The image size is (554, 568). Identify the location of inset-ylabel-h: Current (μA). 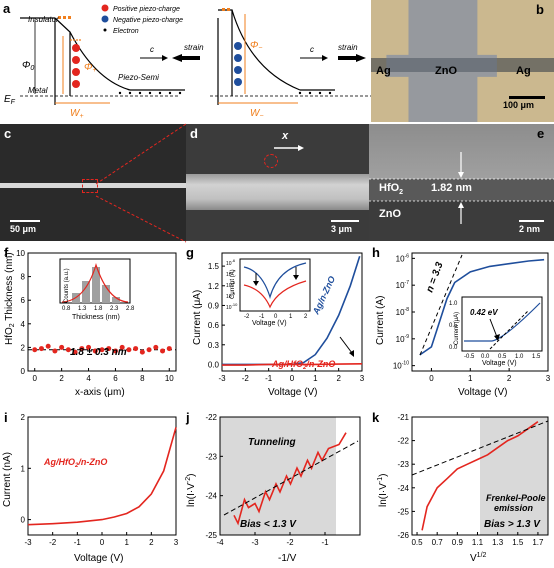
(457, 328).